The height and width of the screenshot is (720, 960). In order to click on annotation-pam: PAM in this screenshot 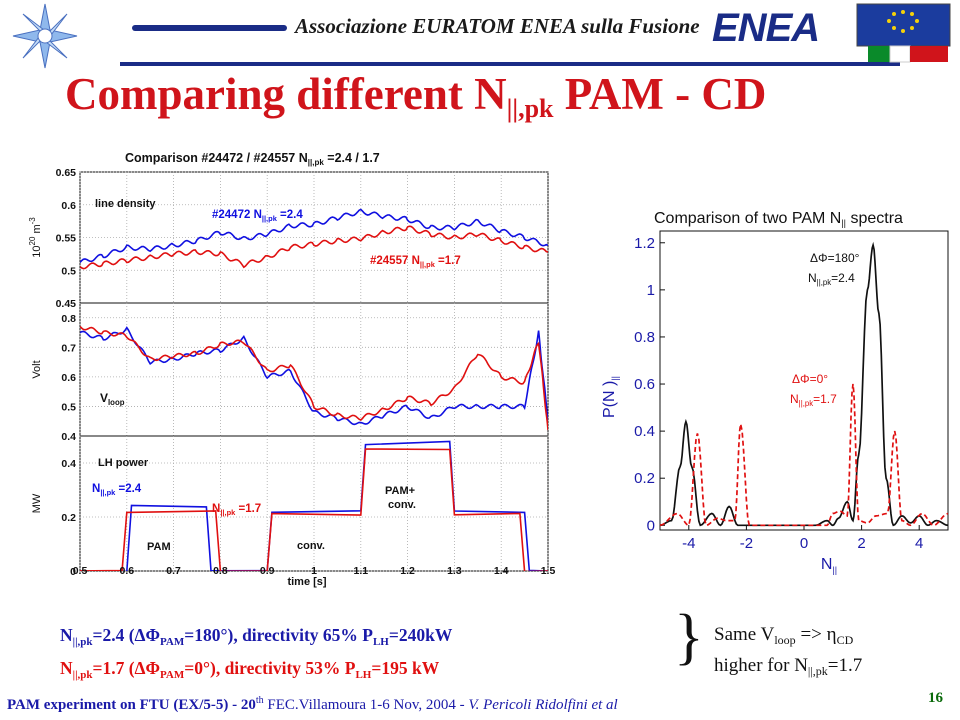, I will do `click(159, 547)`.